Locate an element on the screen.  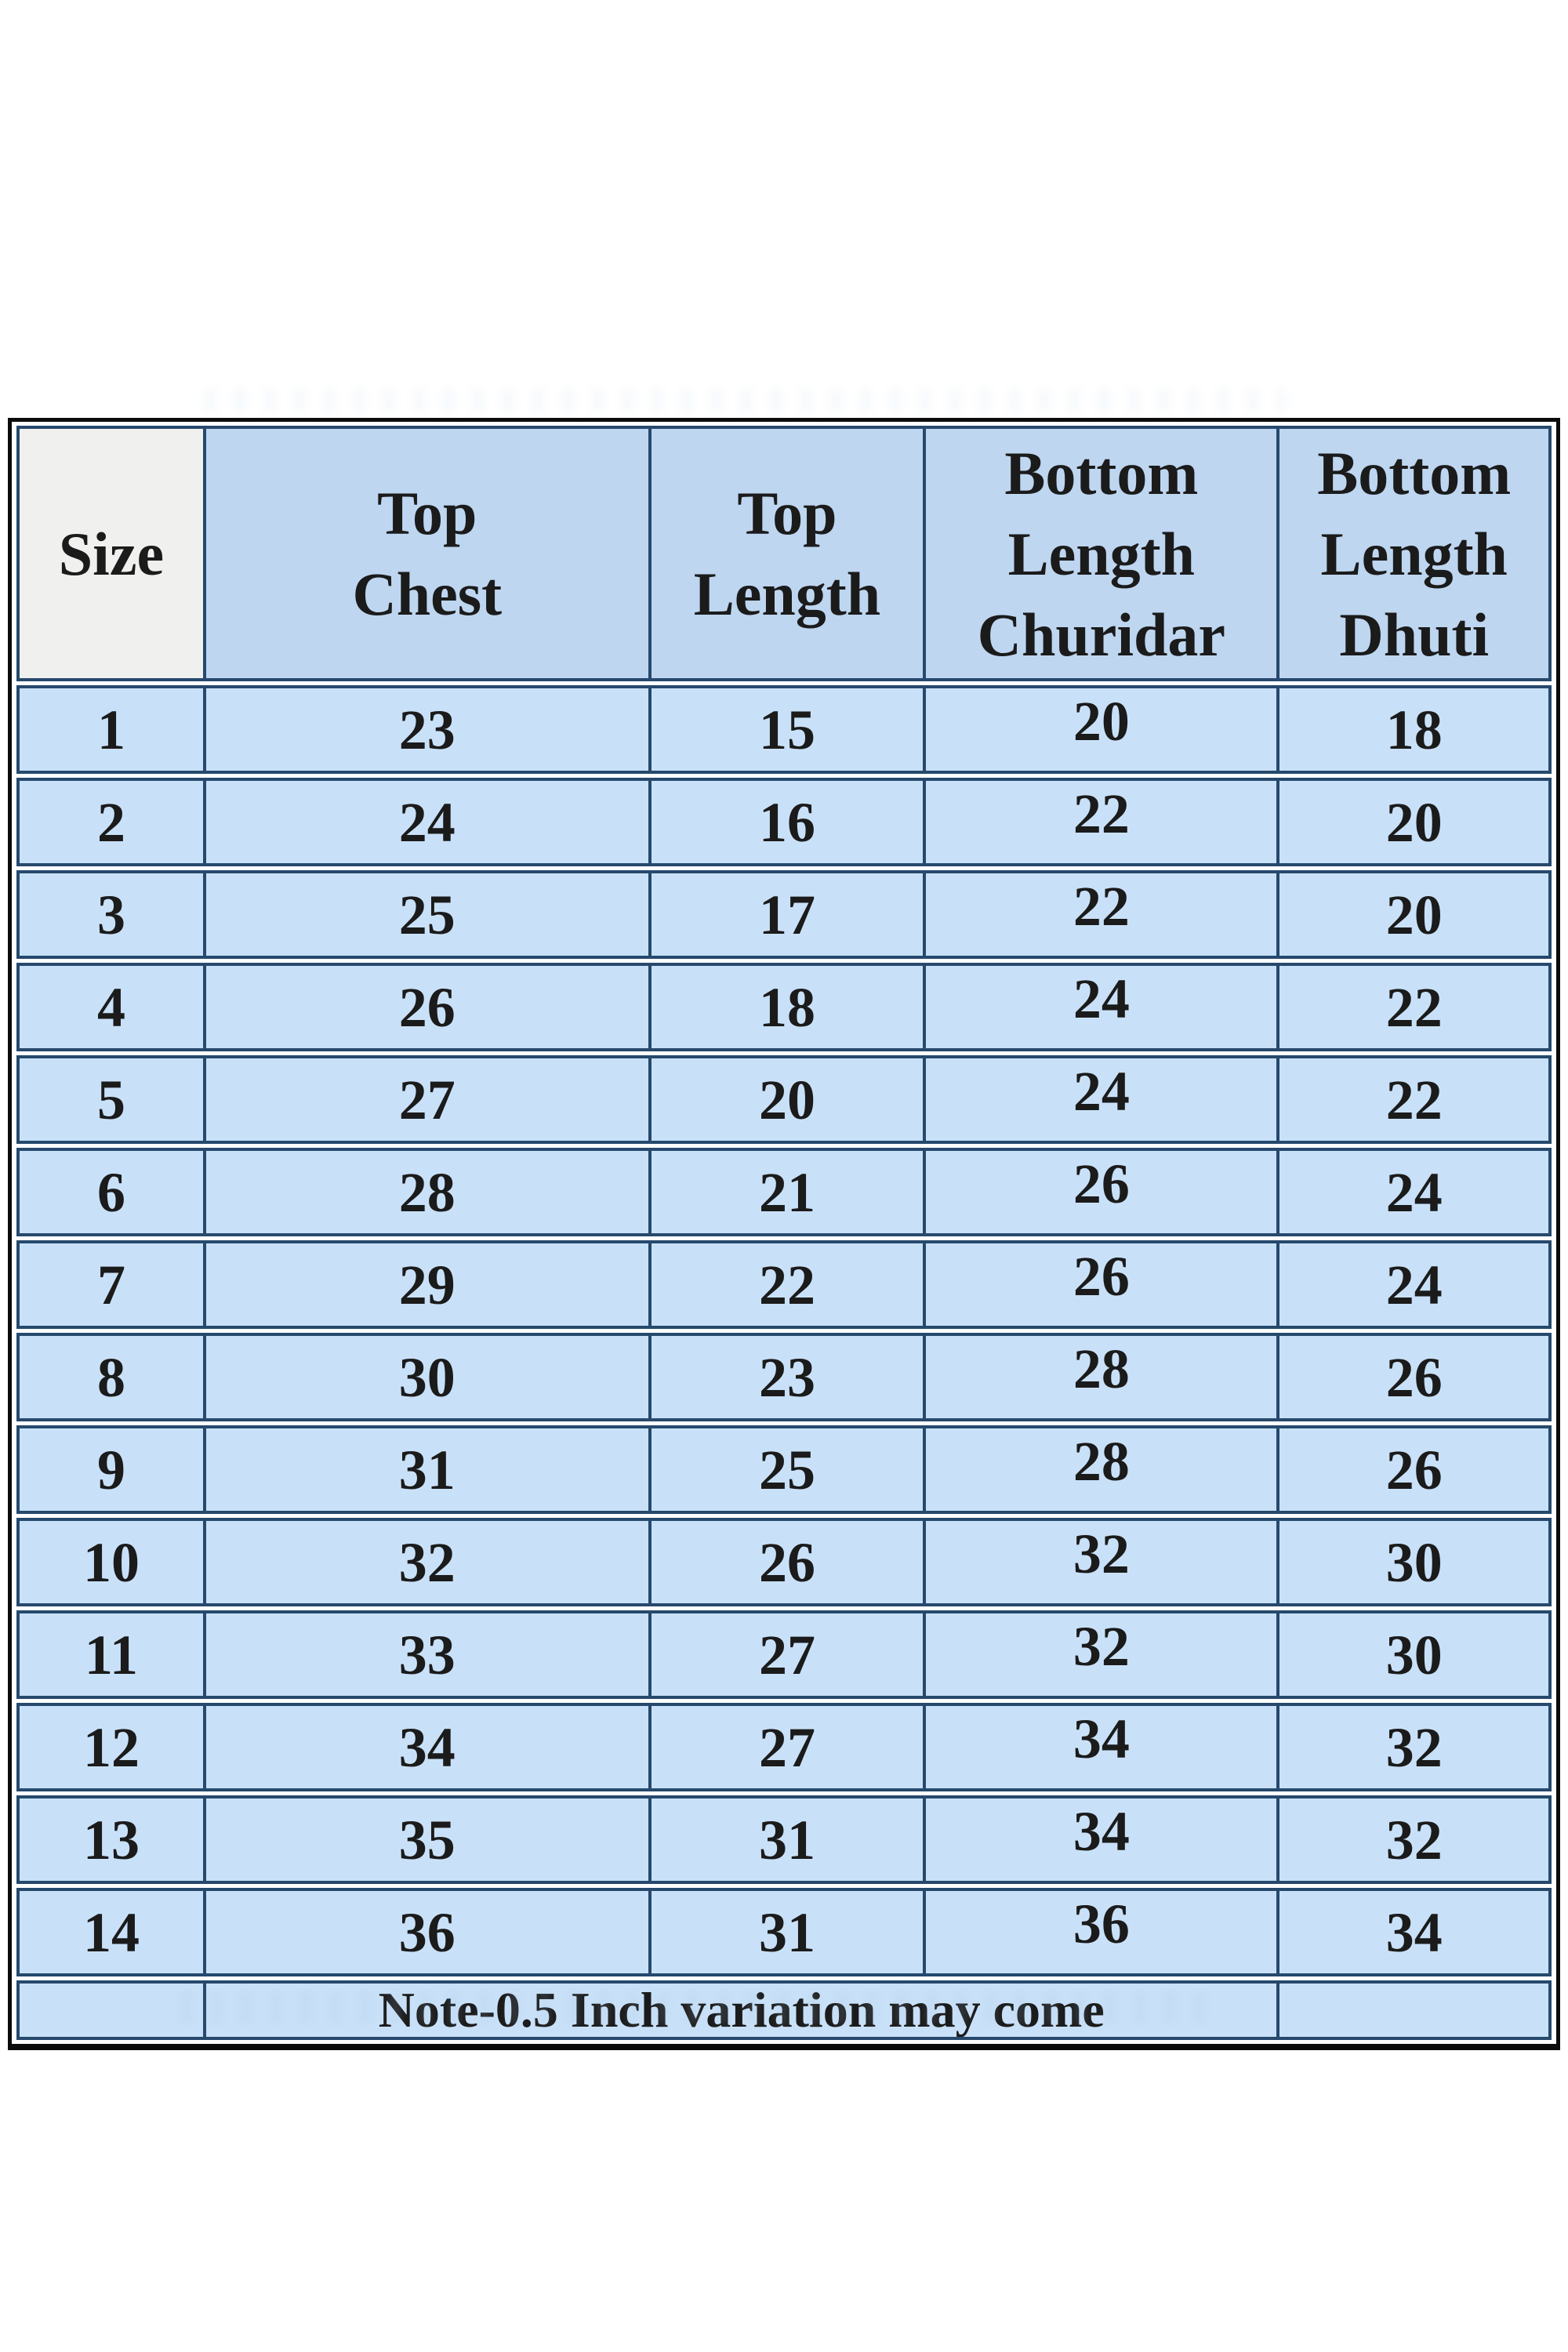
table-row: 10 32 26 32 30 is located at coordinates (784, 1562).